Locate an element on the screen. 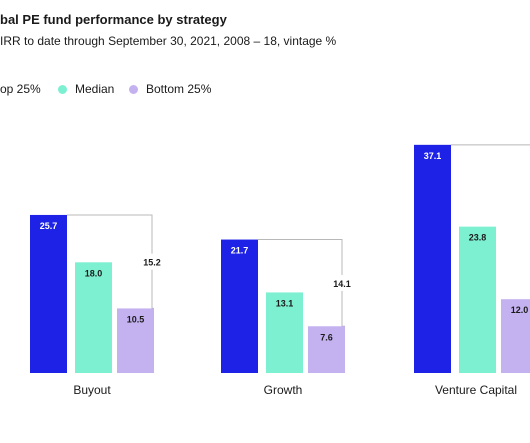 The image size is (530, 443). data-label: 7.6 is located at coordinates (326, 337).